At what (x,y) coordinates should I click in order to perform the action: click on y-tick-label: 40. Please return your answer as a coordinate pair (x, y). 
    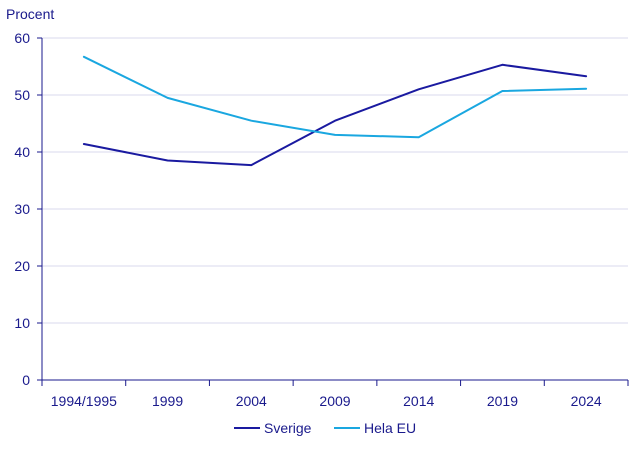
    Looking at the image, I should click on (22, 152).